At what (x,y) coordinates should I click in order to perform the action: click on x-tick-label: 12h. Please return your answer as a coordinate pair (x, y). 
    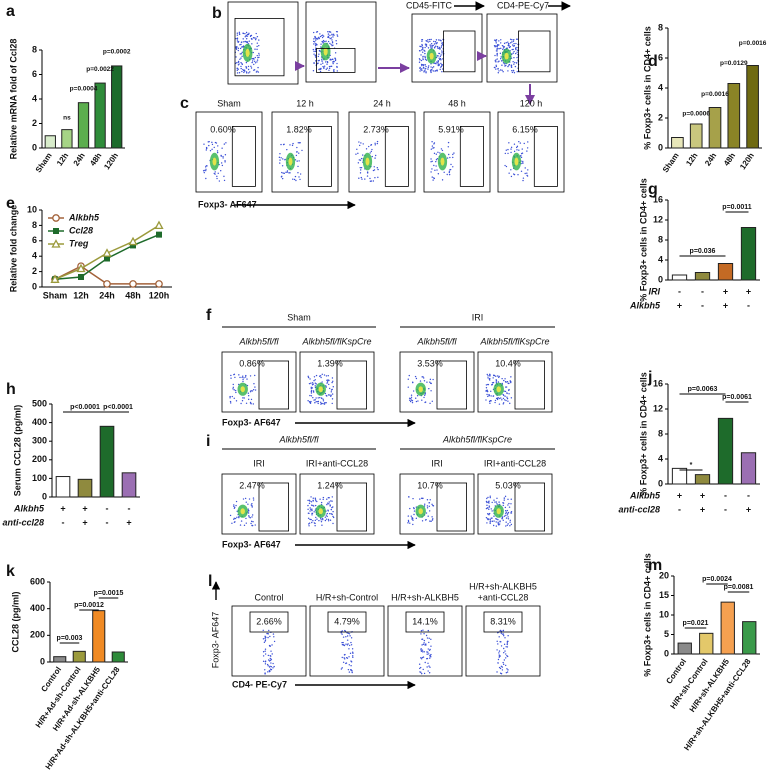
    Looking at the image, I should click on (62, 159).